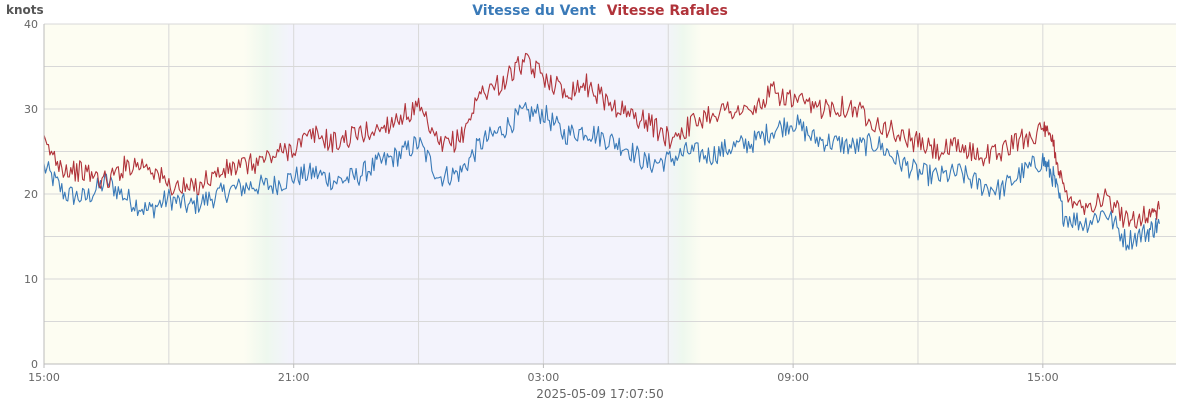 The image size is (1200, 400). Describe the element at coordinates (667, 11) in the screenshot. I see `title-series-gusts: Vitesse Rafales` at that location.